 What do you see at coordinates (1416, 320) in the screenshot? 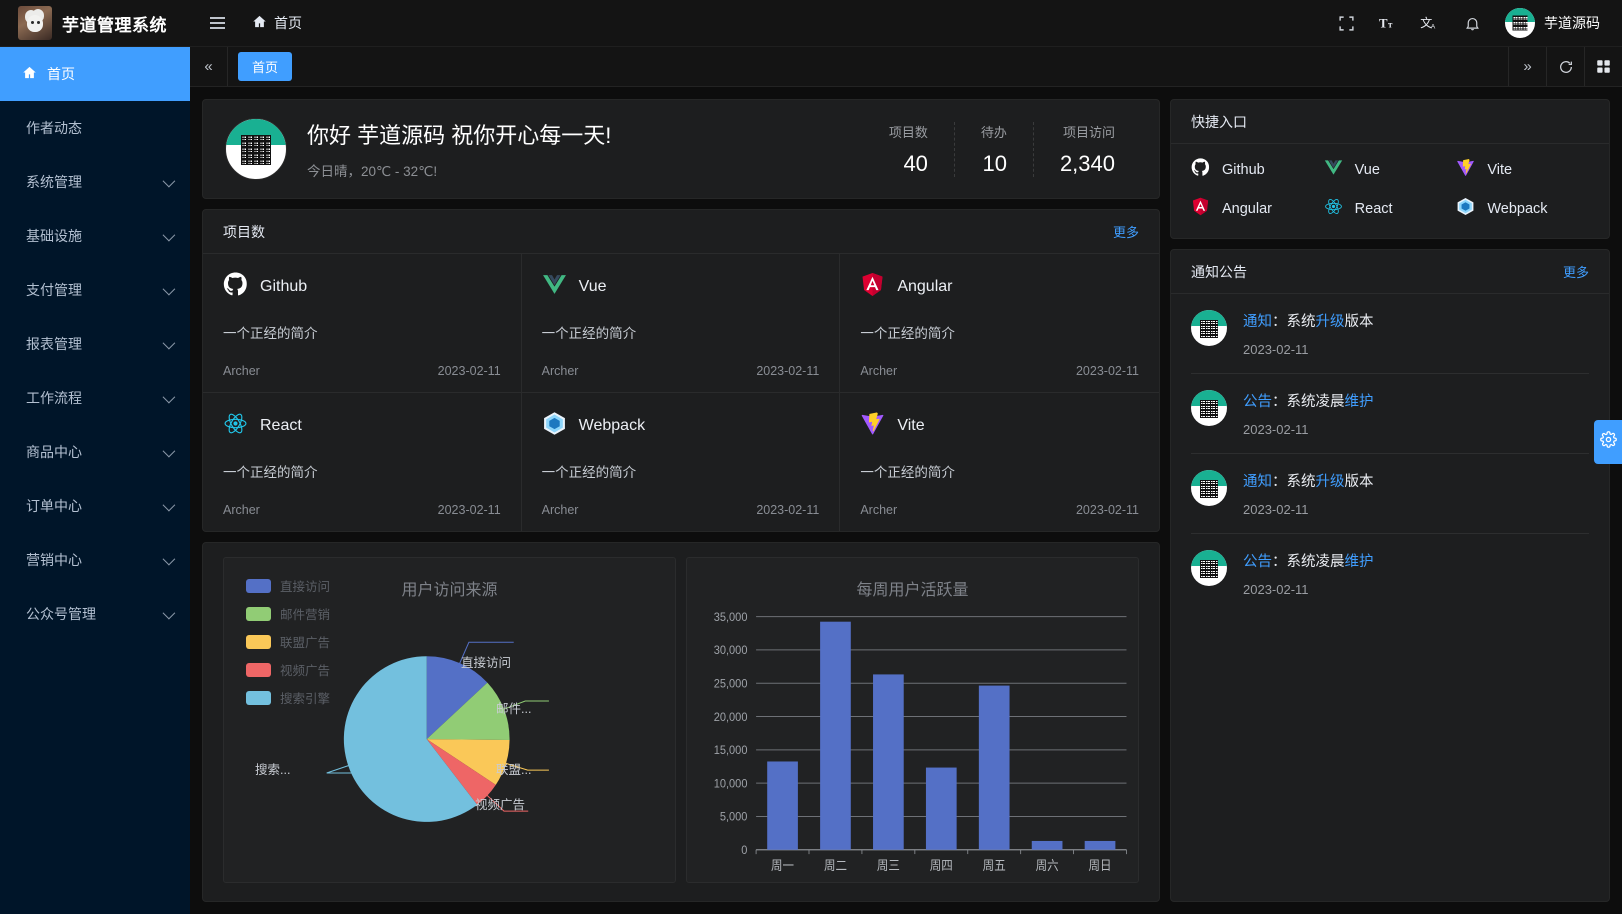
I see `notice-title: 通知：系统升级版本` at bounding box center [1416, 320].